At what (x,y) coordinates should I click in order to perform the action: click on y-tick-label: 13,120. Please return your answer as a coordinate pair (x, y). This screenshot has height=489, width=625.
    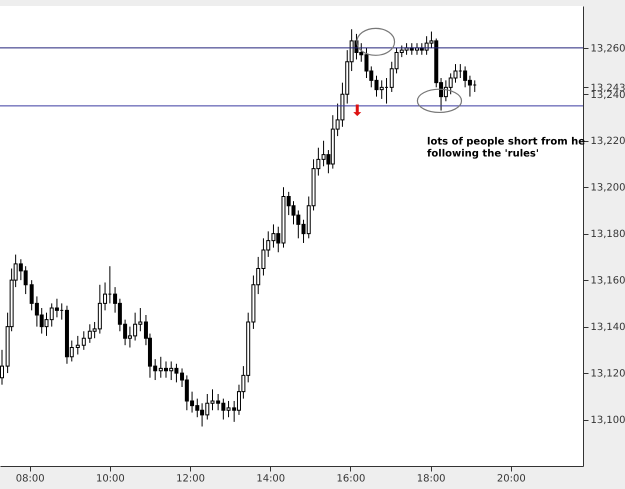
    Looking at the image, I should click on (607, 374).